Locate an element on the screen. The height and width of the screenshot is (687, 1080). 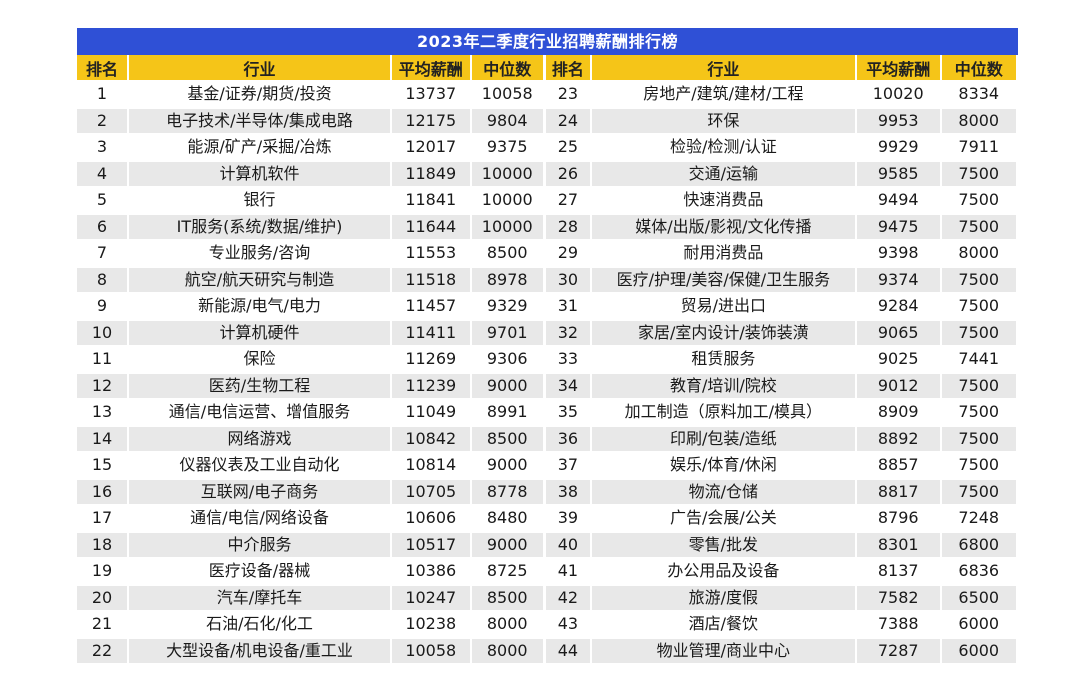
cell-industry-left: 通信/电信运营、增值服务 is located at coordinates (260, 413).